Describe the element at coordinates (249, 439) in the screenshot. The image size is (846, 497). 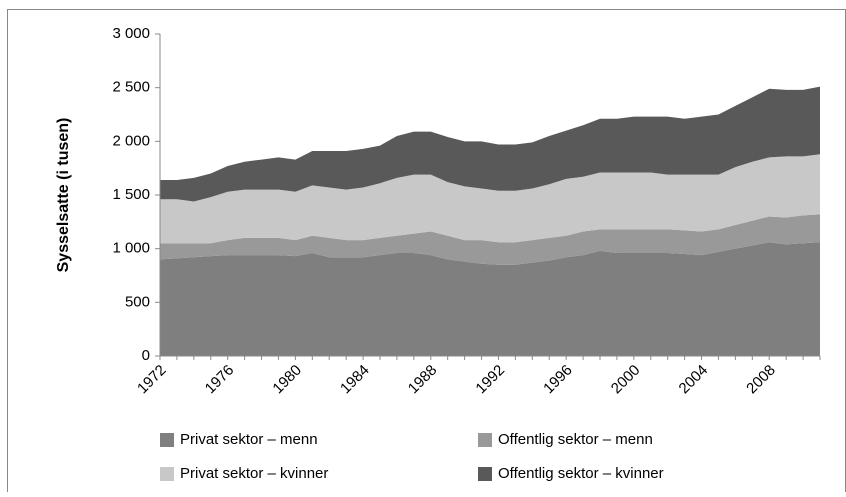
I see `legend-label: Privat sektor – menn` at that location.